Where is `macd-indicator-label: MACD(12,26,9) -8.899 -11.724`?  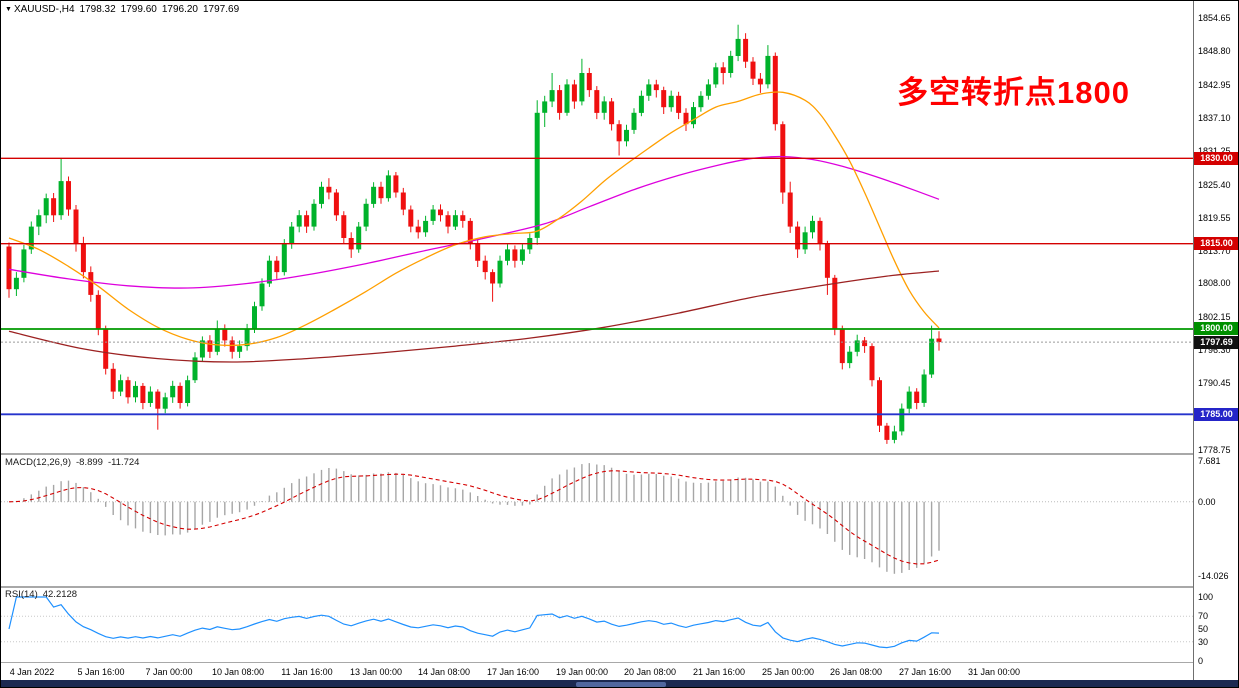 macd-indicator-label: MACD(12,26,9) -8.899 -11.724 is located at coordinates (74, 462).